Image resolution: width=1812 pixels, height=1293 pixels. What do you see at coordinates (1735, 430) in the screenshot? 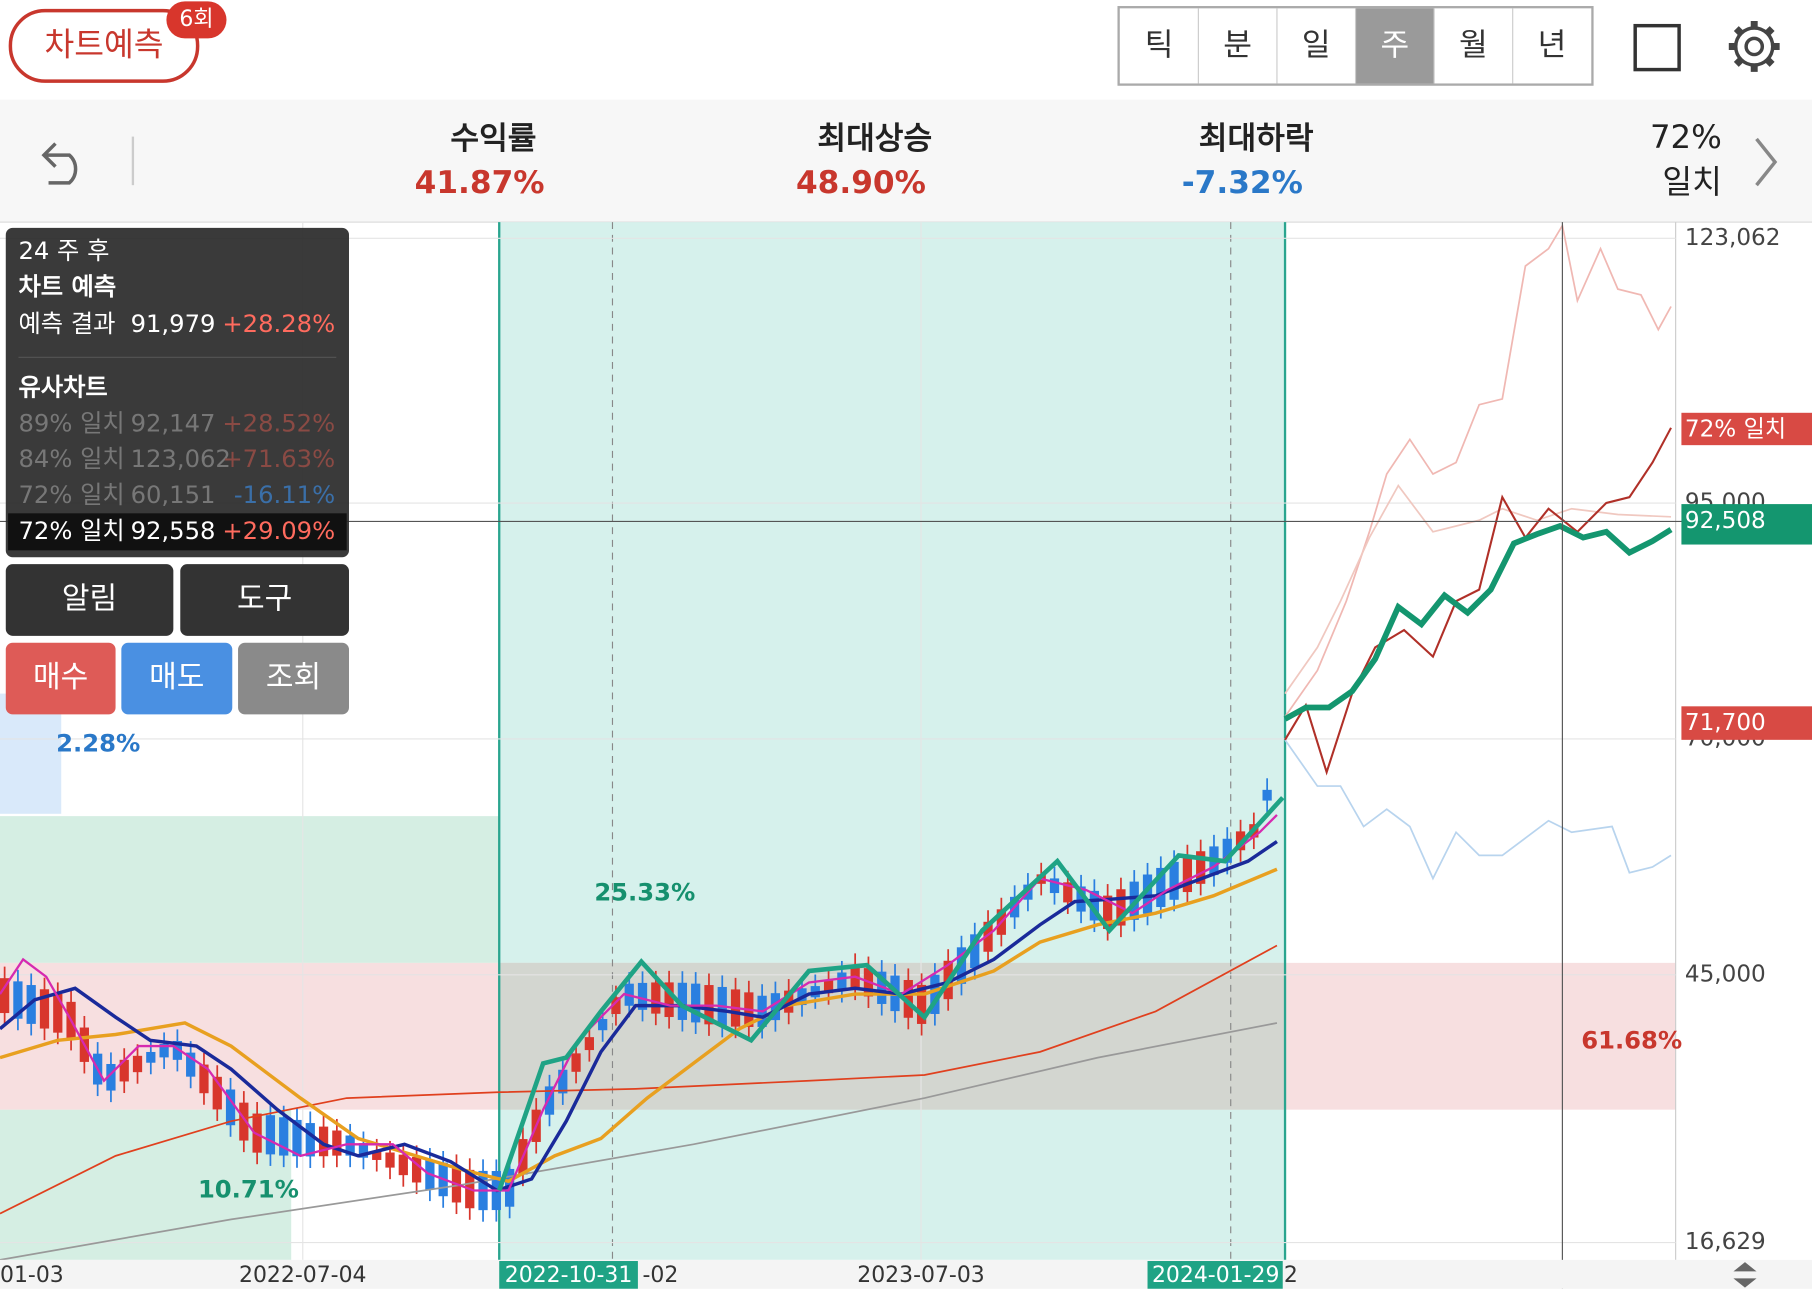
I see `tag-text: 72% 일치` at bounding box center [1735, 430].